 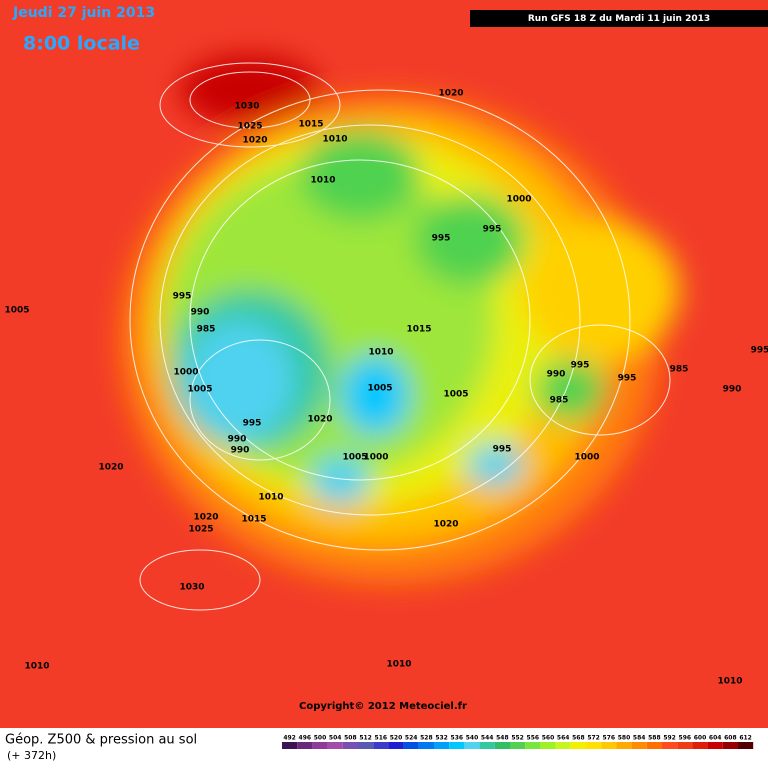 I want to click on scale-label: 556, so click(x=533, y=738).